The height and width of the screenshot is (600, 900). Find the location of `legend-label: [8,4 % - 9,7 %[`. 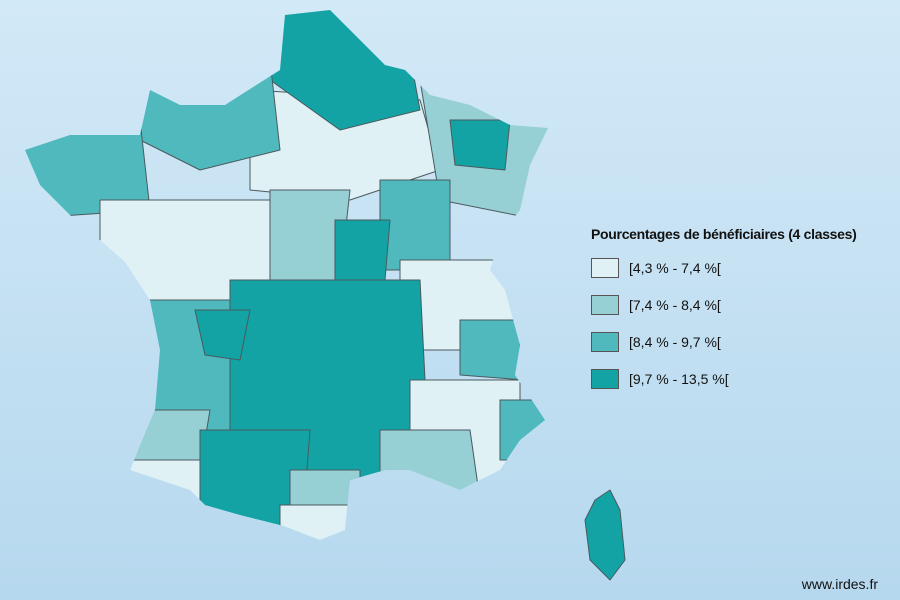

legend-label: [8,4 % - 9,7 %[ is located at coordinates (675, 342).